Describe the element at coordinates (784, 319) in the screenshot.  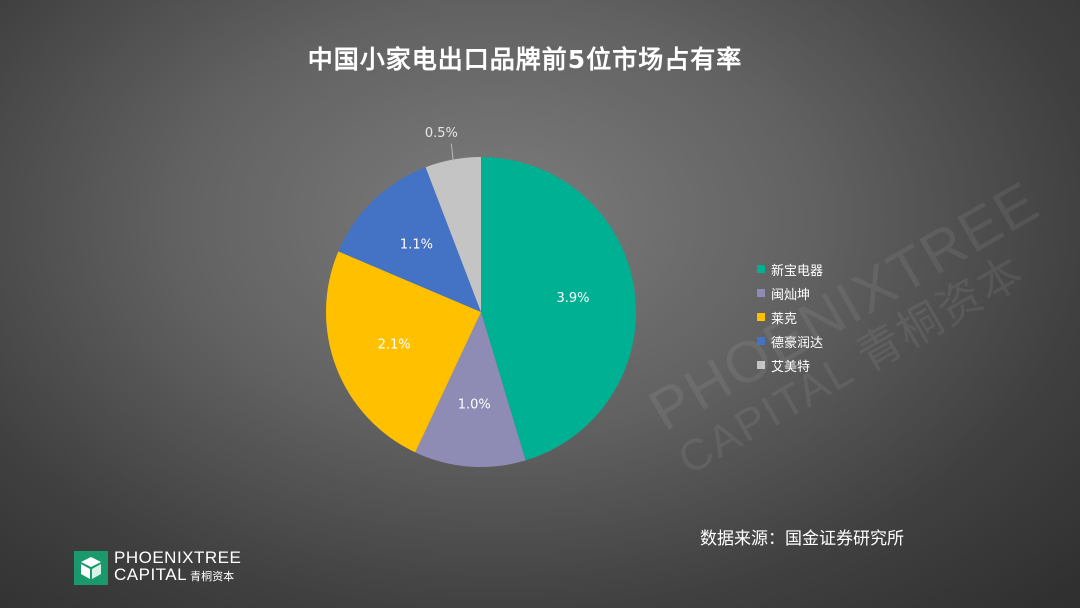
I see `legend-label-2: 莱克` at that location.